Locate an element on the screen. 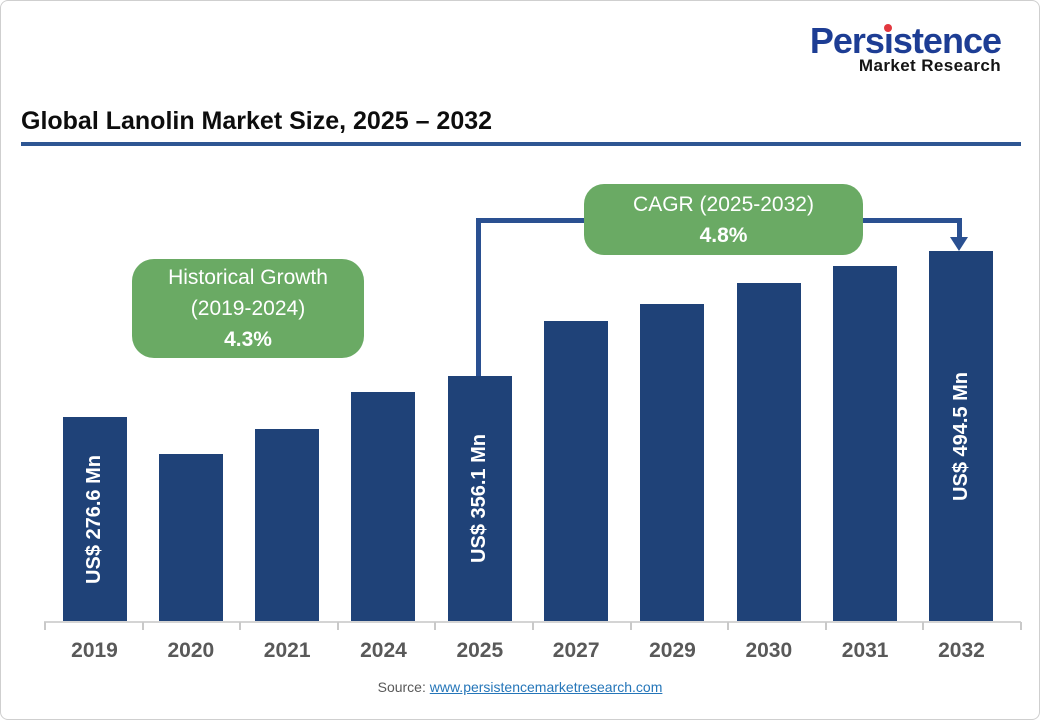 Image resolution: width=1040 pixels, height=720 pixels. historical-growth-callout: Historical Growth (2019-2024) 4.3% is located at coordinates (248, 308).